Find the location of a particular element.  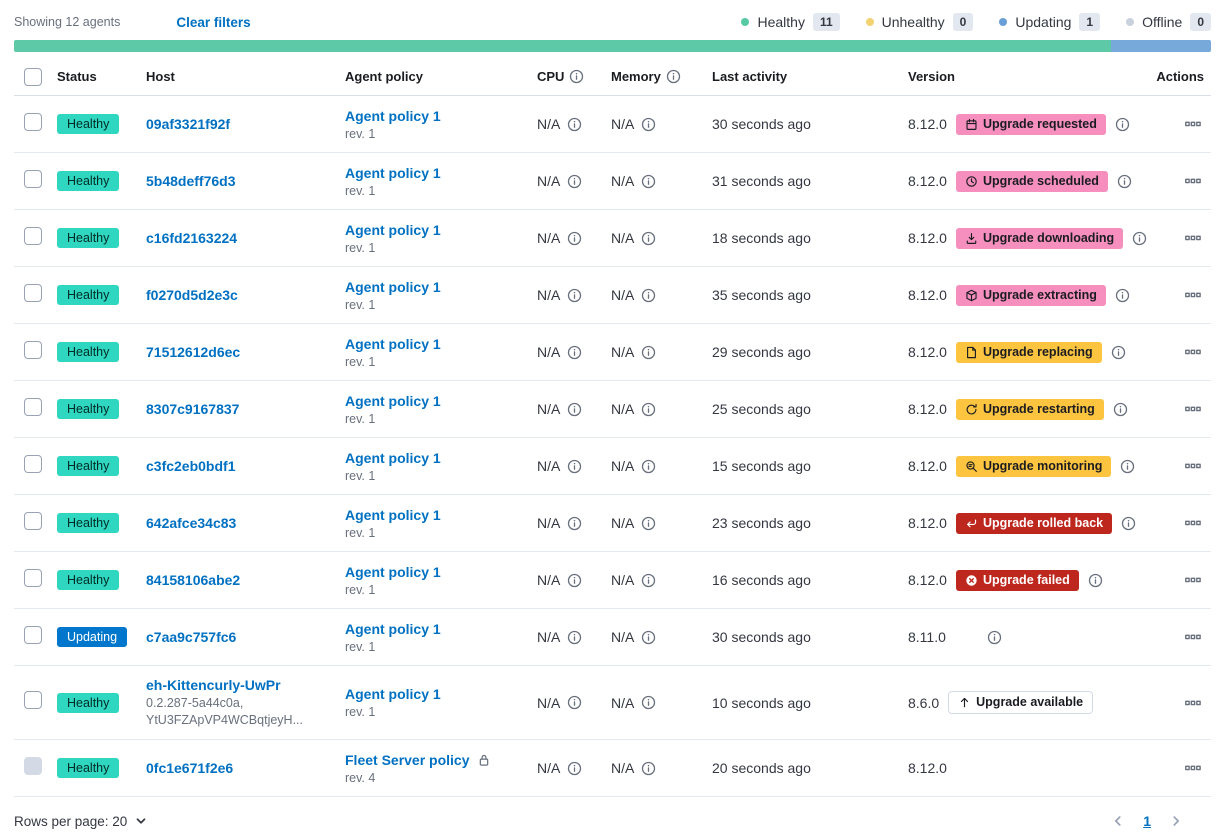

agent-policy-link: Fleet Server policy is located at coordinates (407, 759).